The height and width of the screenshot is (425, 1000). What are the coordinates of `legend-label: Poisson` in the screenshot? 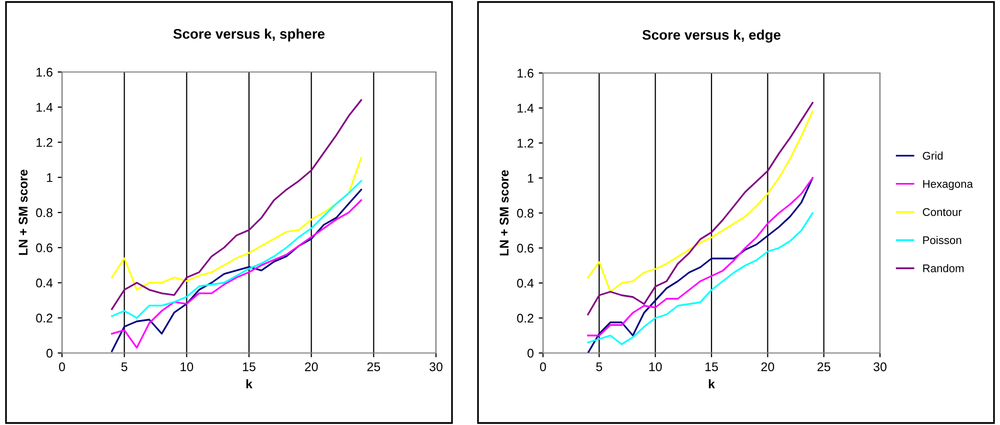 It's located at (942, 240).